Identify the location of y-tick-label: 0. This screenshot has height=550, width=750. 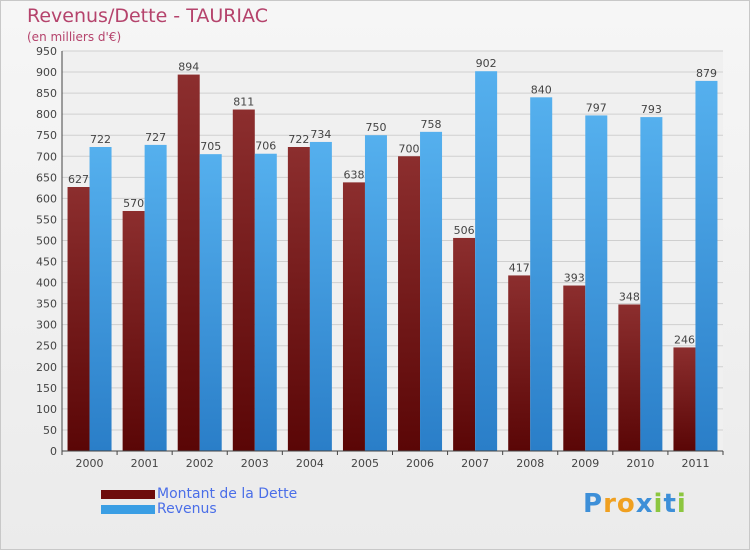
(53, 451).